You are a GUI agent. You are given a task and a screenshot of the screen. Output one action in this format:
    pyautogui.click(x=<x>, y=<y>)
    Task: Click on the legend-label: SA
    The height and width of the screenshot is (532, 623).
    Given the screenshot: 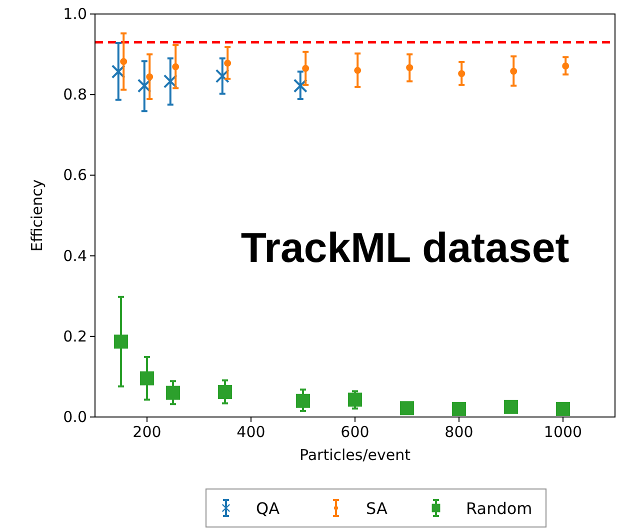 What is the action you would take?
    pyautogui.click(x=377, y=508)
    